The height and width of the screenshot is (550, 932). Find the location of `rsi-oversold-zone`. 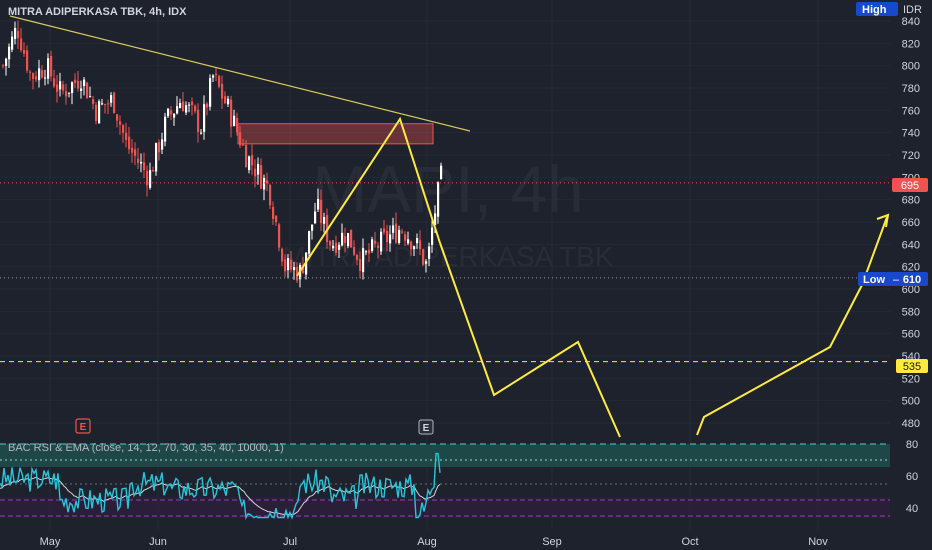

rsi-oversold-zone is located at coordinates (445, 507).